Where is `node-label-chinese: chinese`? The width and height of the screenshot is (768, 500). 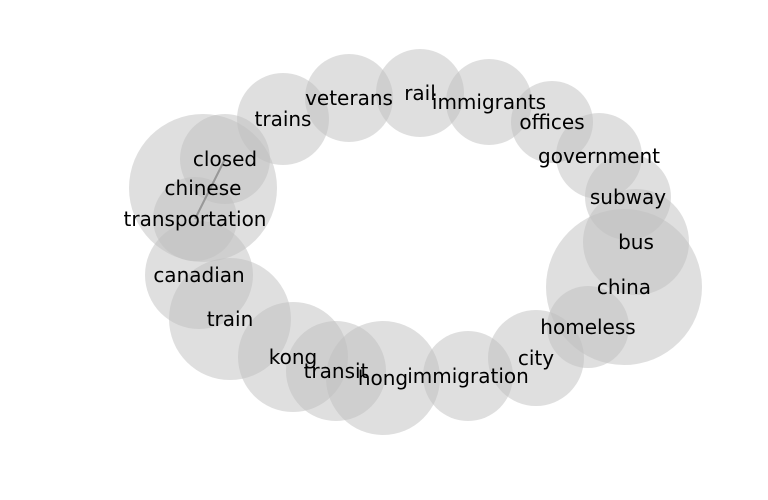
node-label-chinese: chinese is located at coordinates (203, 188).